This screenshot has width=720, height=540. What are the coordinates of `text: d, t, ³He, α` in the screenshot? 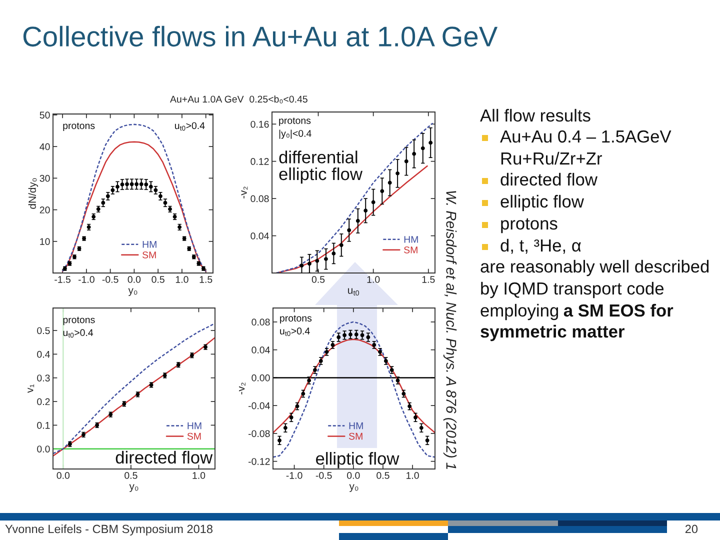 It's located at (540, 246).